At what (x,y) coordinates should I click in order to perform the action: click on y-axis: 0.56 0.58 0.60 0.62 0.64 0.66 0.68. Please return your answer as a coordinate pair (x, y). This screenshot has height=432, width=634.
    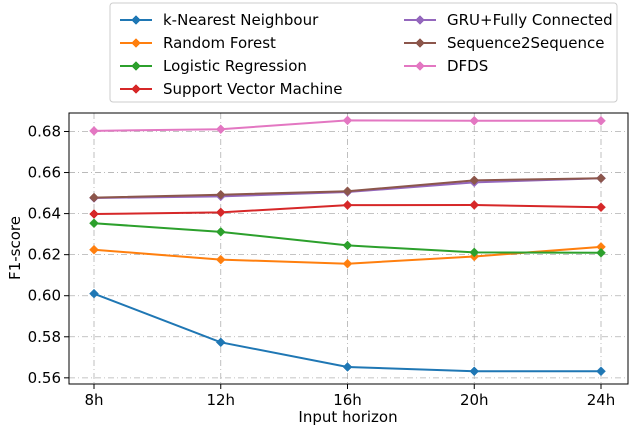
    Looking at the image, I should click on (48, 254).